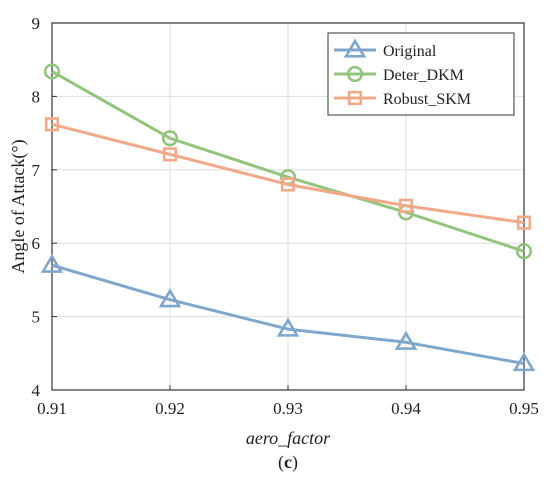 This screenshot has height=482, width=550. I want to click on y-tick-label: 6, so click(36, 243).